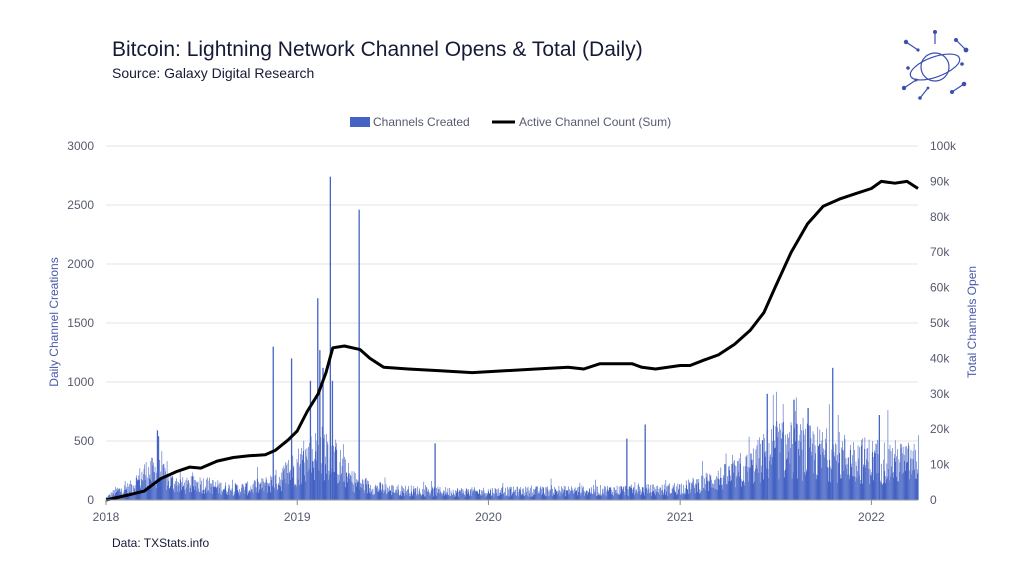 This screenshot has height=576, width=1024. What do you see at coordinates (421, 122) in the screenshot?
I see `legend-label-channels-created: Channels Created` at bounding box center [421, 122].